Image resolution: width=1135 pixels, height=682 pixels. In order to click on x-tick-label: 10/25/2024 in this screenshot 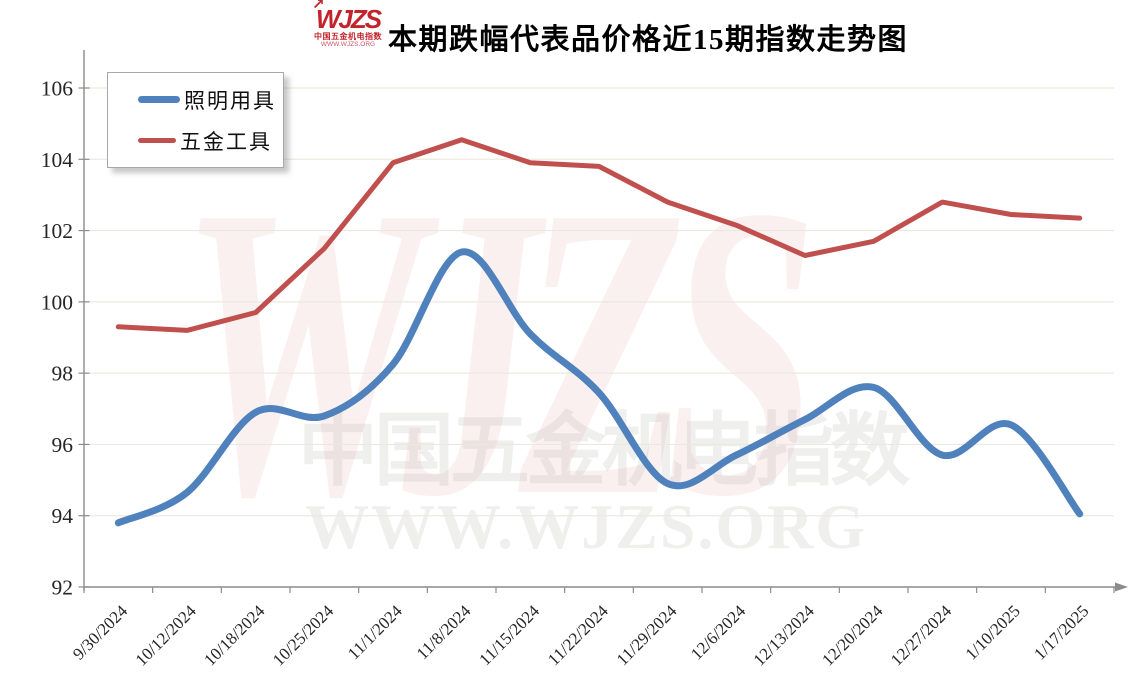, I will do `click(303, 635)`.